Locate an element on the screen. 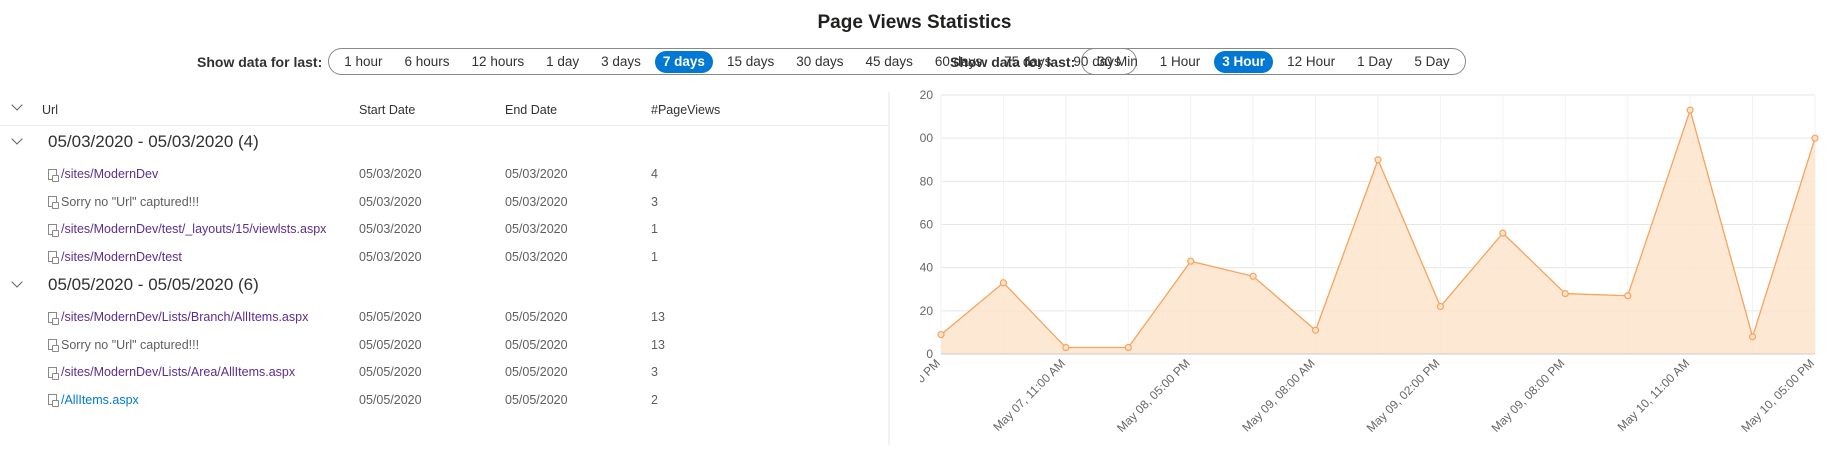 The height and width of the screenshot is (473, 1829). group-header: 05/03/2020 - 05/03/2020 (4) is located at coordinates (445, 142).